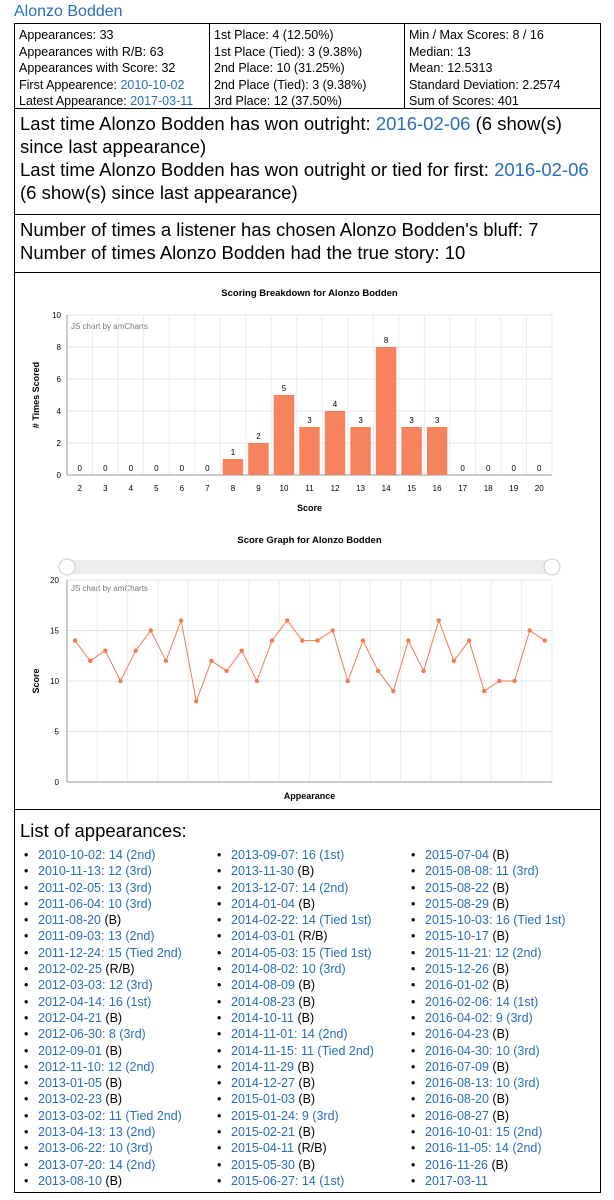  I want to click on appearance-link: 2012-02-25, so click(70, 969).